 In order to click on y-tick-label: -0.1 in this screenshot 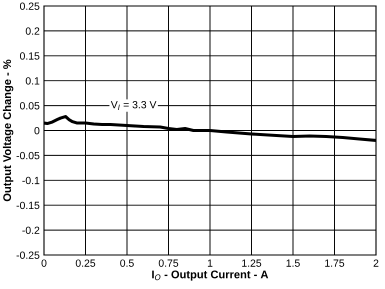, I will do `click(31, 180)`.